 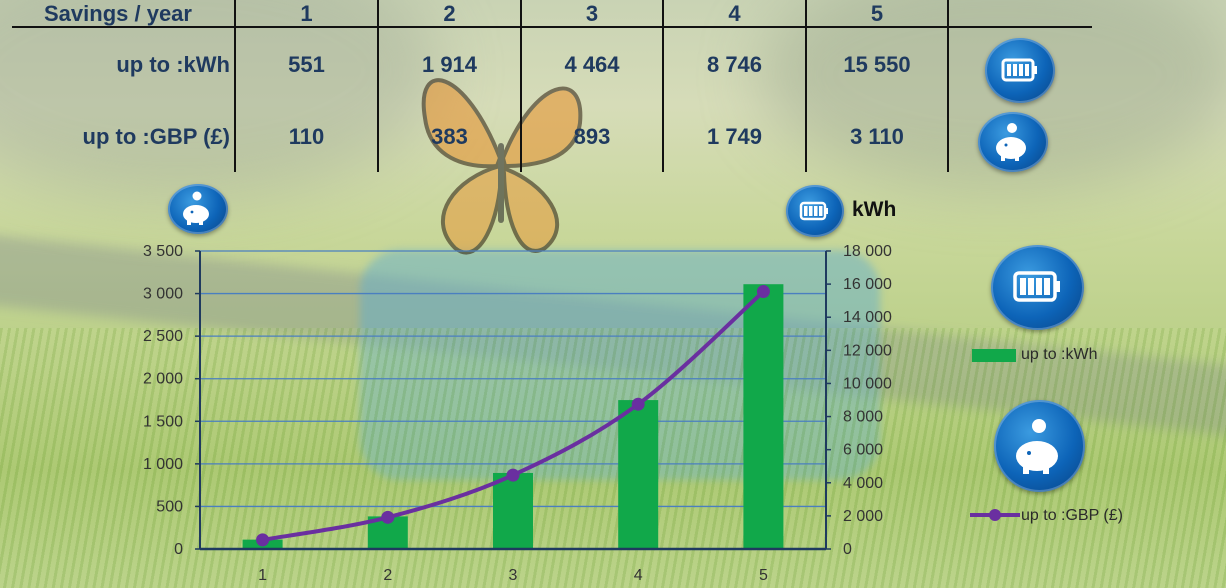 I want to click on table-header-year: 5, so click(x=877, y=13).